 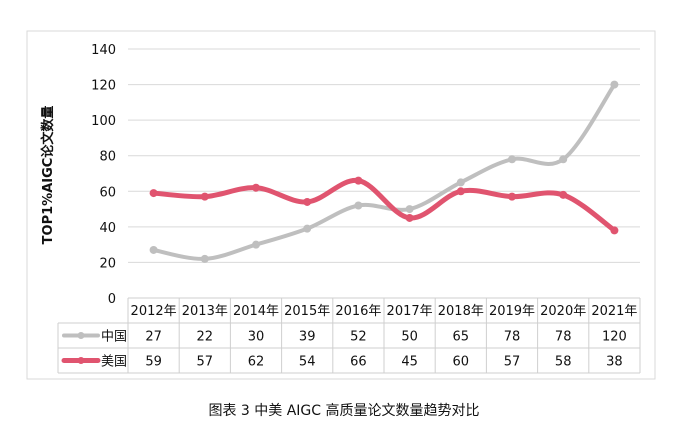 What do you see at coordinates (114, 362) in the screenshot?
I see `legend-label: 美国` at bounding box center [114, 362].